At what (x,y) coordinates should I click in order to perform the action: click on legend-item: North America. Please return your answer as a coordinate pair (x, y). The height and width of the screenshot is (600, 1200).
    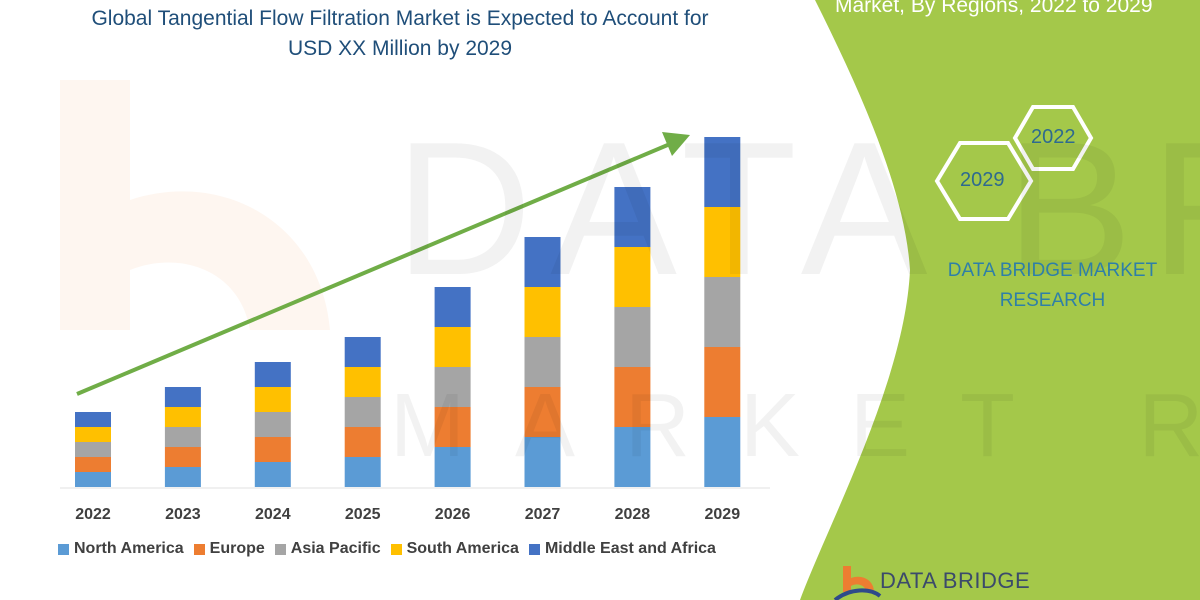
    Looking at the image, I should click on (121, 549).